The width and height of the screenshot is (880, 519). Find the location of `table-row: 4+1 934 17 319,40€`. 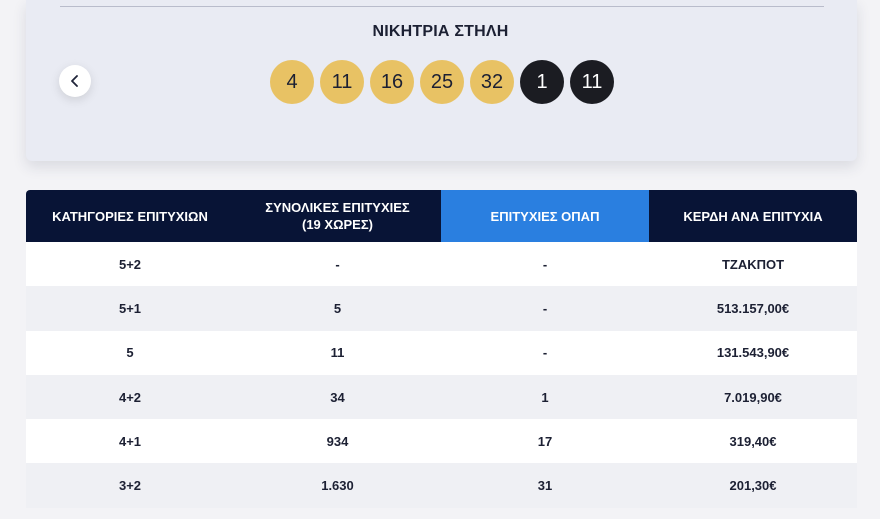

table-row: 4+1 934 17 319,40€ is located at coordinates (441, 441).